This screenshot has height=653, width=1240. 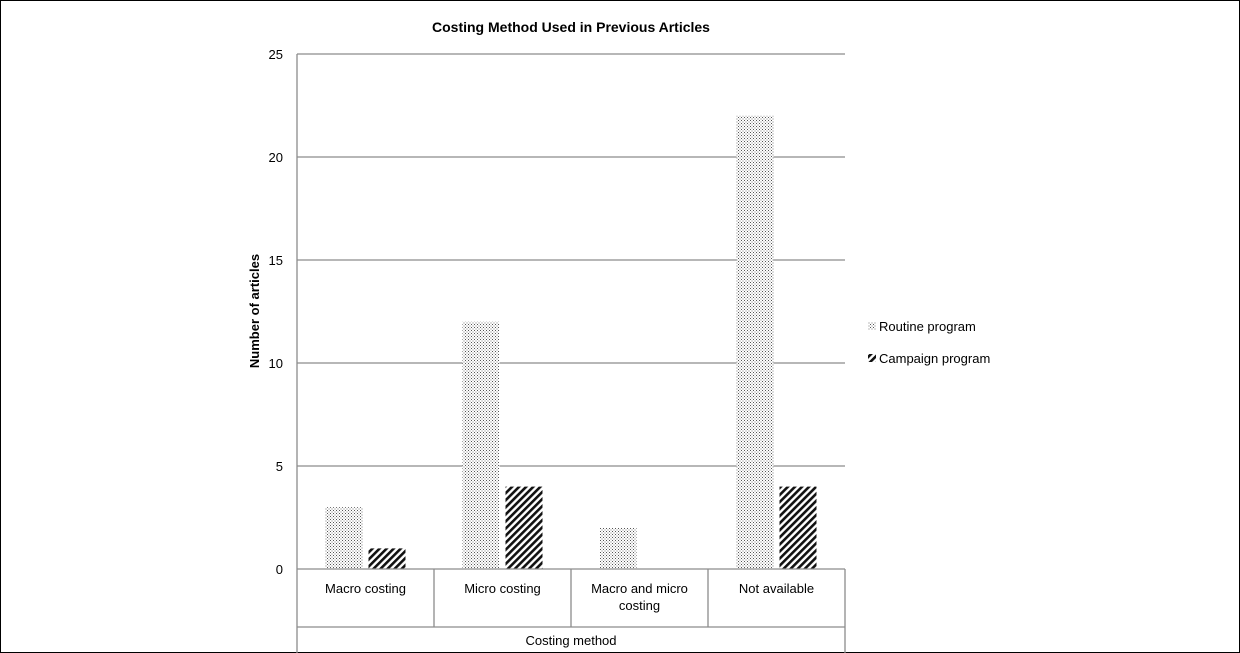 I want to click on legend-item: Campaign program, so click(x=929, y=358).